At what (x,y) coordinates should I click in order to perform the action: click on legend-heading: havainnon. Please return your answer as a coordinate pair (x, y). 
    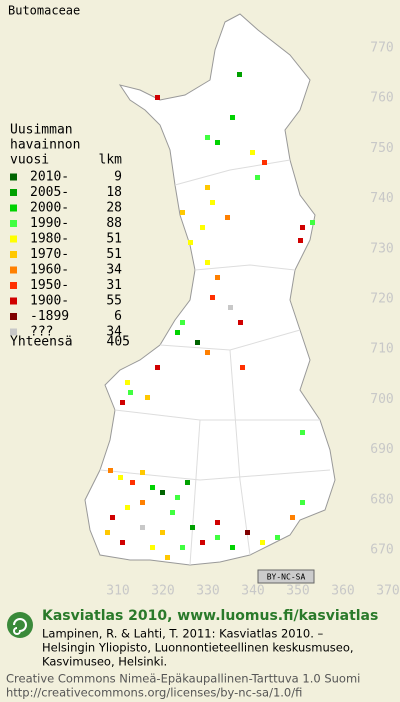
    Looking at the image, I should click on (45, 145).